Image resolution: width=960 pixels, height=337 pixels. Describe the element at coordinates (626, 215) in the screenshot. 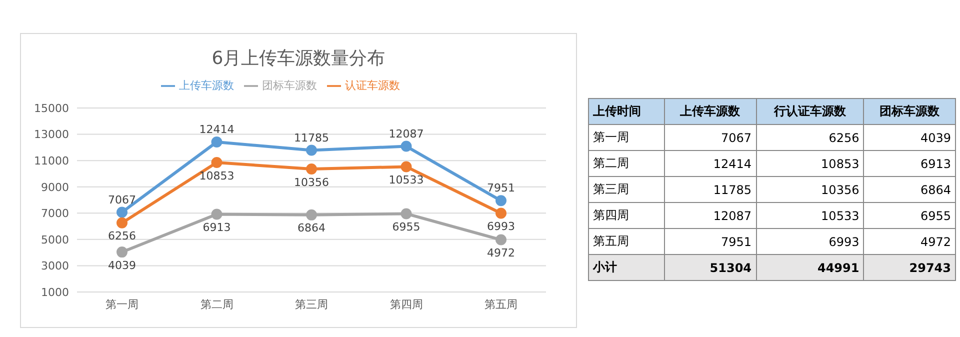

I see `category-label: 第四周` at that location.